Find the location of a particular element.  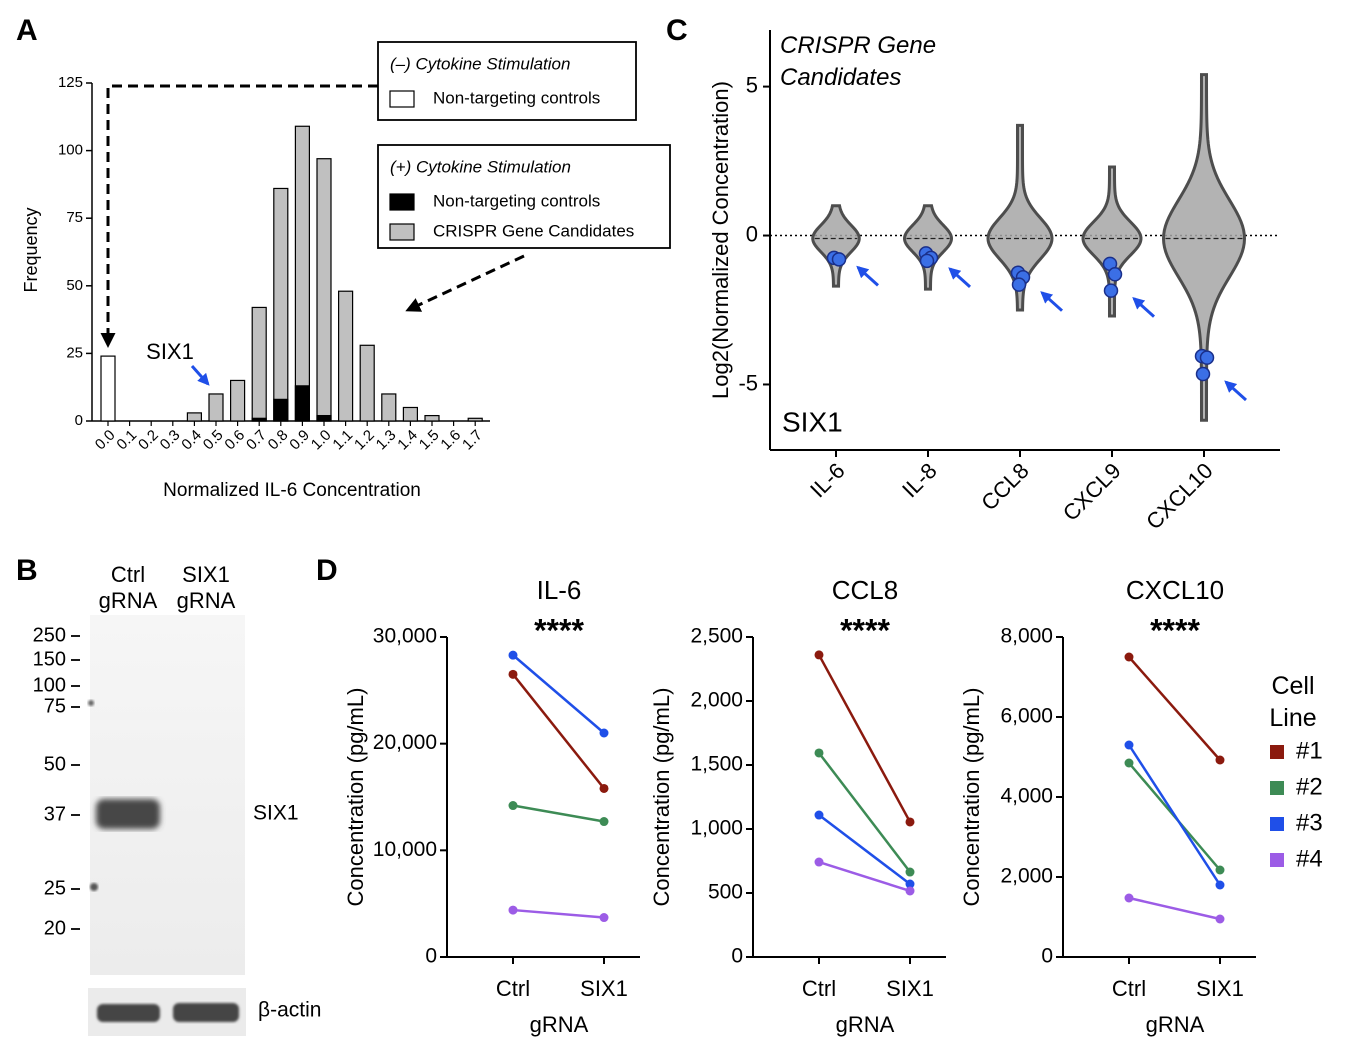

band-label: SIX1 is located at coordinates (276, 813).